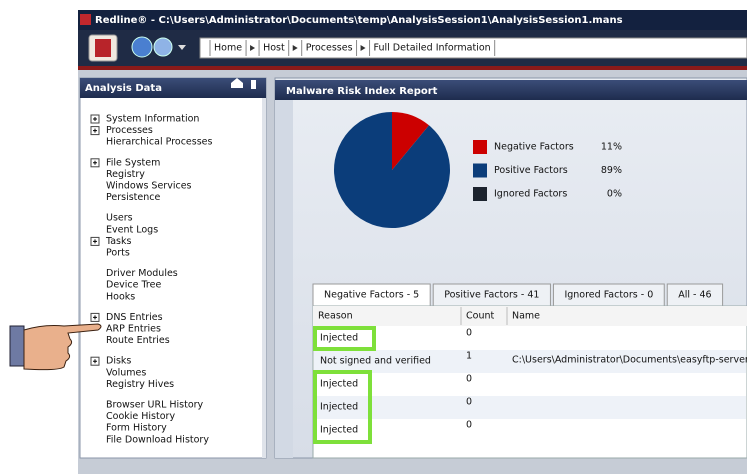  What do you see at coordinates (329, 48) in the screenshot?
I see `breadcrumb-item: Processes` at bounding box center [329, 48].